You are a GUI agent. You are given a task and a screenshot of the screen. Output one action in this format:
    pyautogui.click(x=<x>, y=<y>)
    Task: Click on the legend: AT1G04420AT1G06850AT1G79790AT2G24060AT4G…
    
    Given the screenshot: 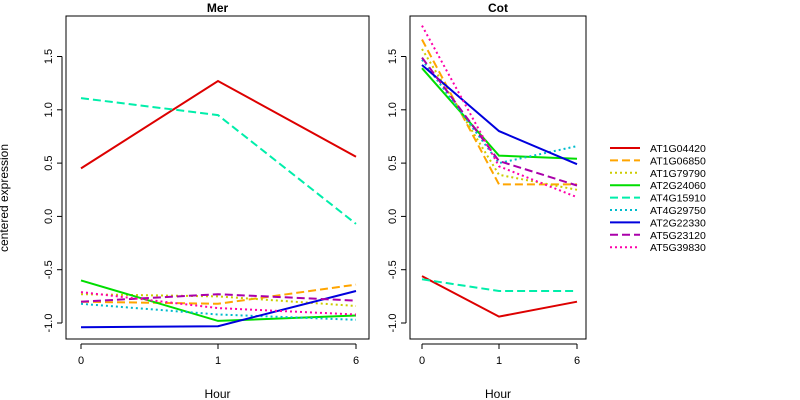 What is the action you would take?
    pyautogui.click(x=658, y=198)
    